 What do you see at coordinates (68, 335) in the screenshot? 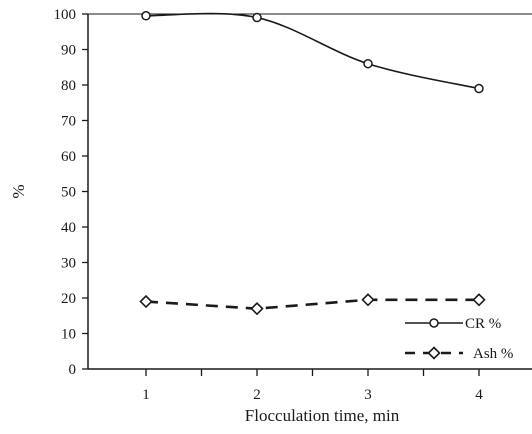
I see `y-tick-label: 10` at bounding box center [68, 335].